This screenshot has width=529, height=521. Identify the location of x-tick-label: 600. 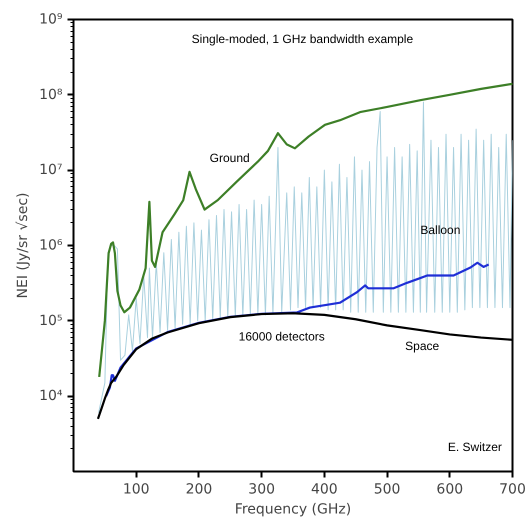
(450, 490).